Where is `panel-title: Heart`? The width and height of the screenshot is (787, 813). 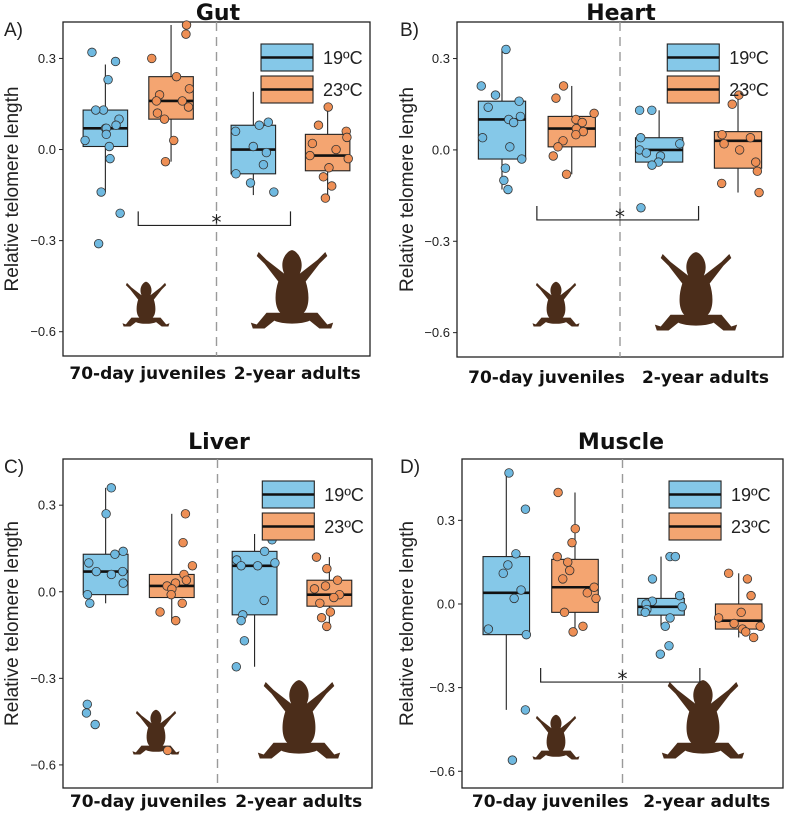
panel-title: Heart is located at coordinates (621, 13).